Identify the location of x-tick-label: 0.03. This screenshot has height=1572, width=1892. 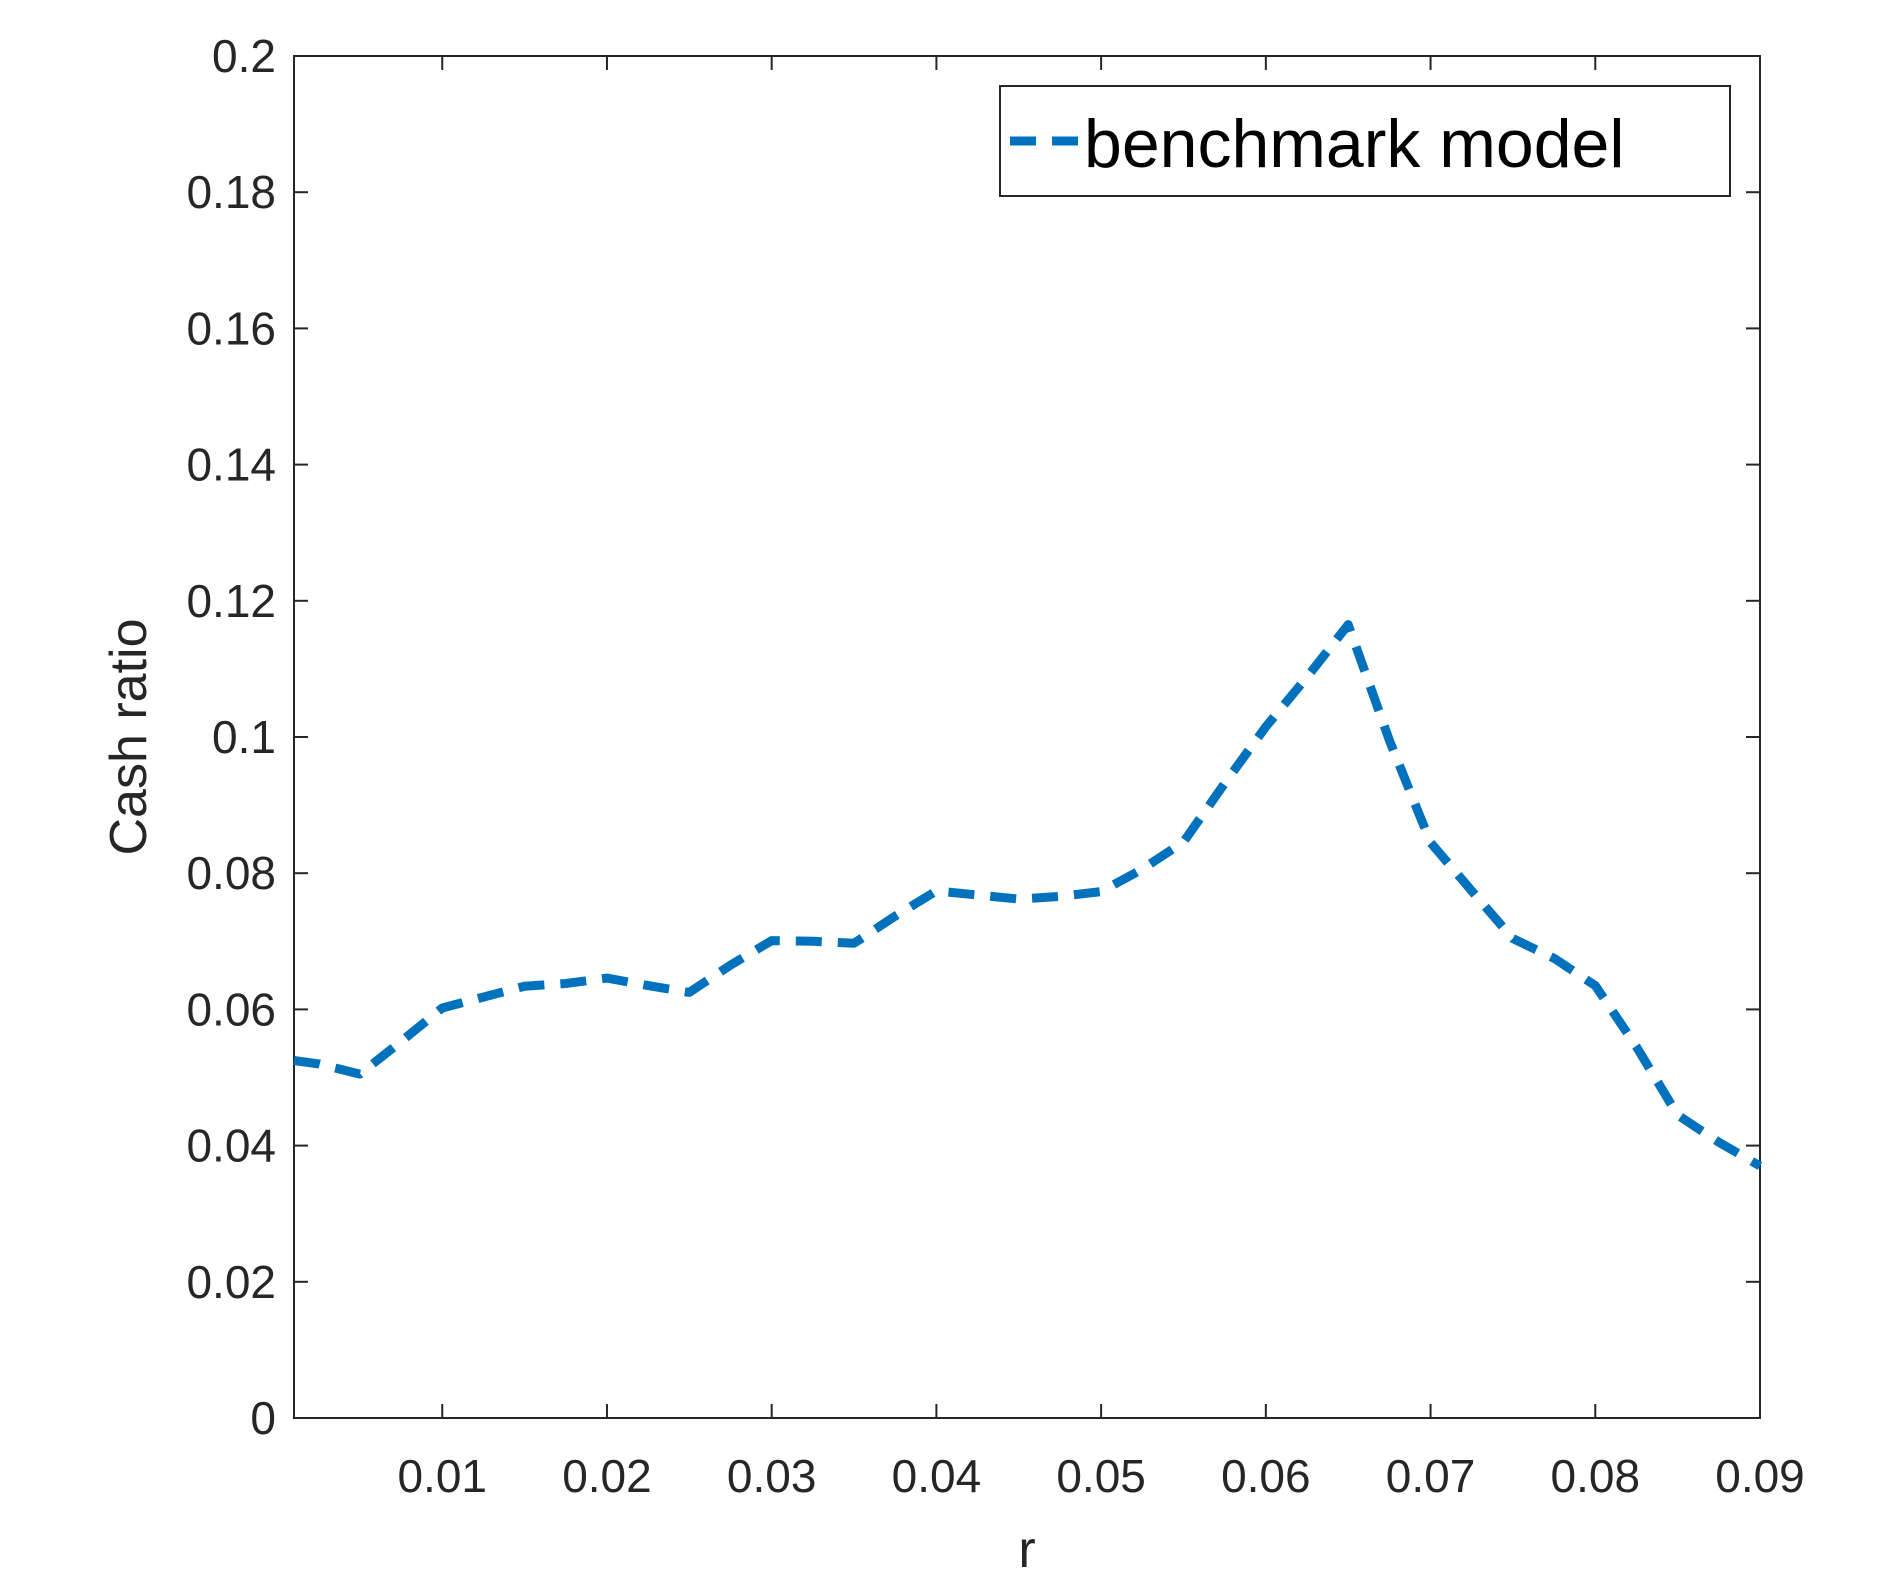
(772, 1476).